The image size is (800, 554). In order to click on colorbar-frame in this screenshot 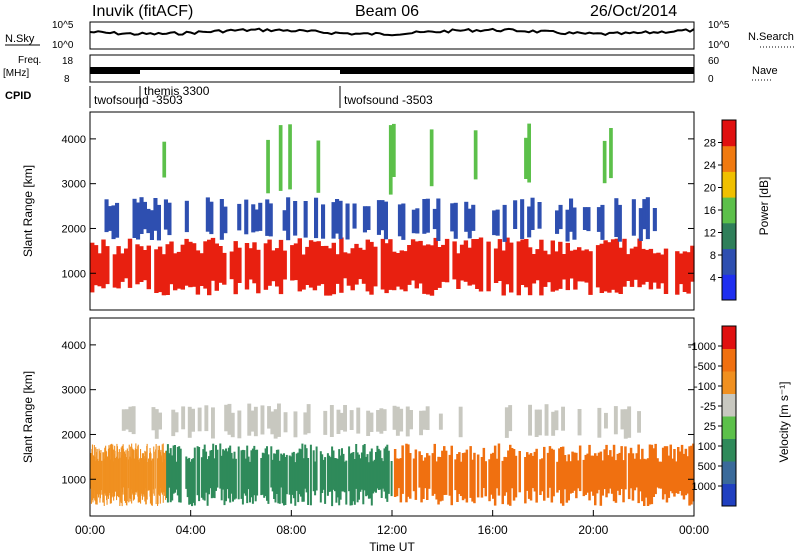, I will do `click(729, 416)`.